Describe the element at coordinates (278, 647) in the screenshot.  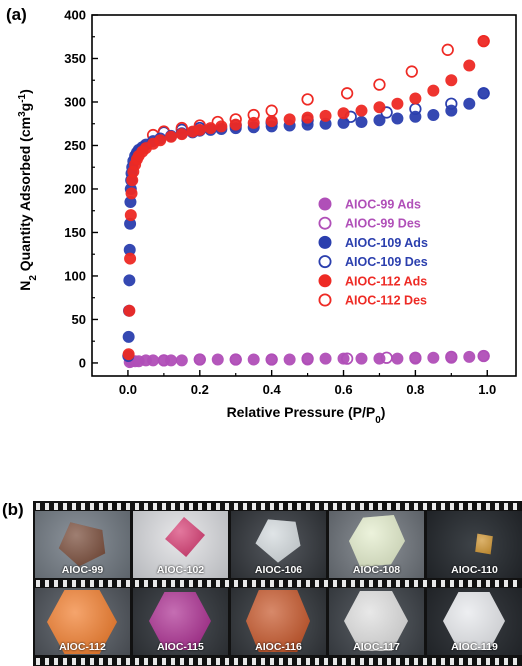
I see `crystal-caption: AIOC-116` at that location.